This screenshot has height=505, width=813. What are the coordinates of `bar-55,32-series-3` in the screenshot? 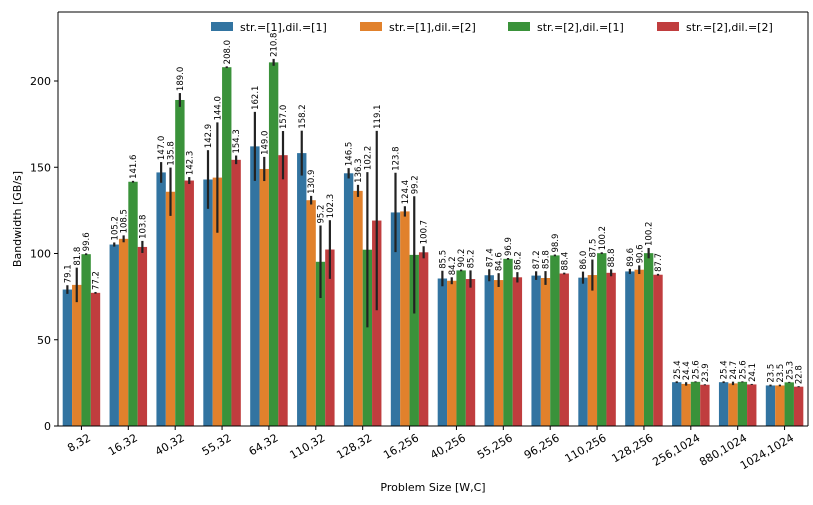 It's located at (236, 292).